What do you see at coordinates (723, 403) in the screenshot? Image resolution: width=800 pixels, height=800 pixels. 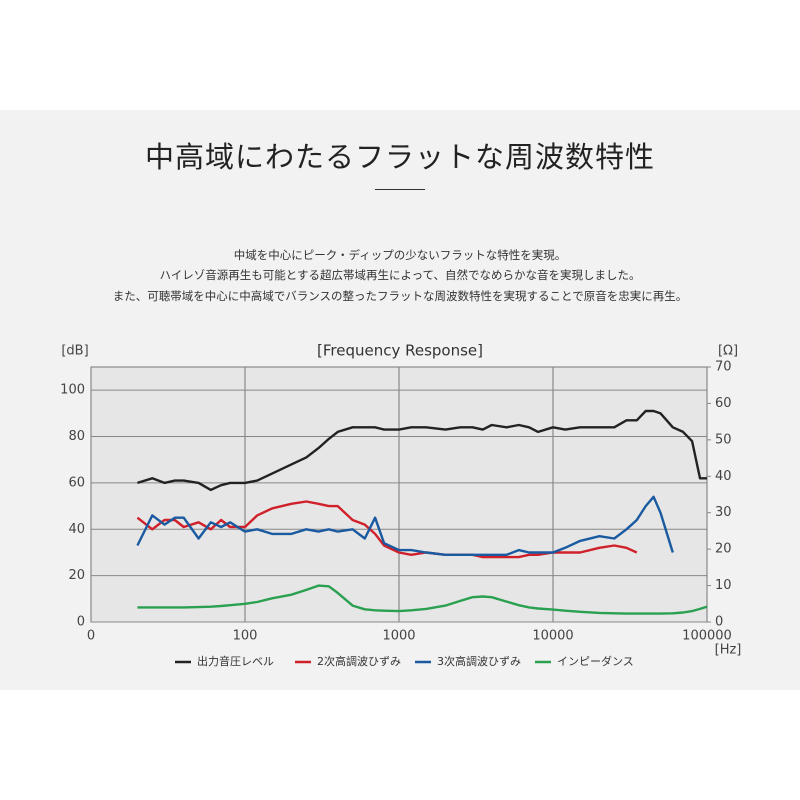 I see `y2-tick-label: 60` at bounding box center [723, 403].